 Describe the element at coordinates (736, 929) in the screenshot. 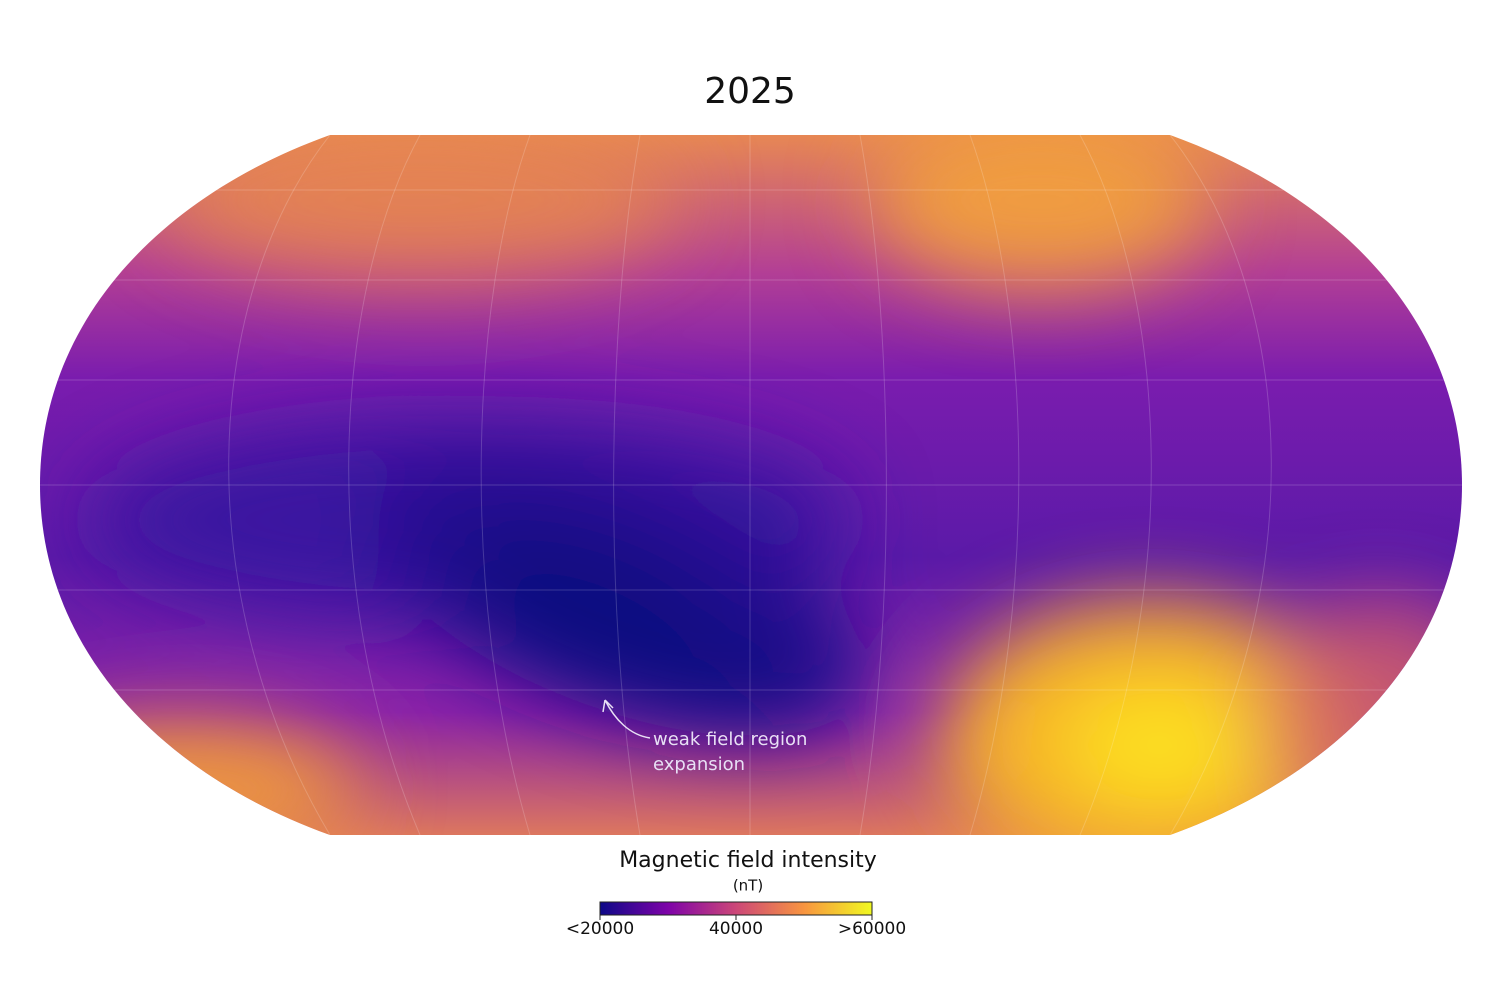

I see `colorbar-tick-label: 40000` at that location.